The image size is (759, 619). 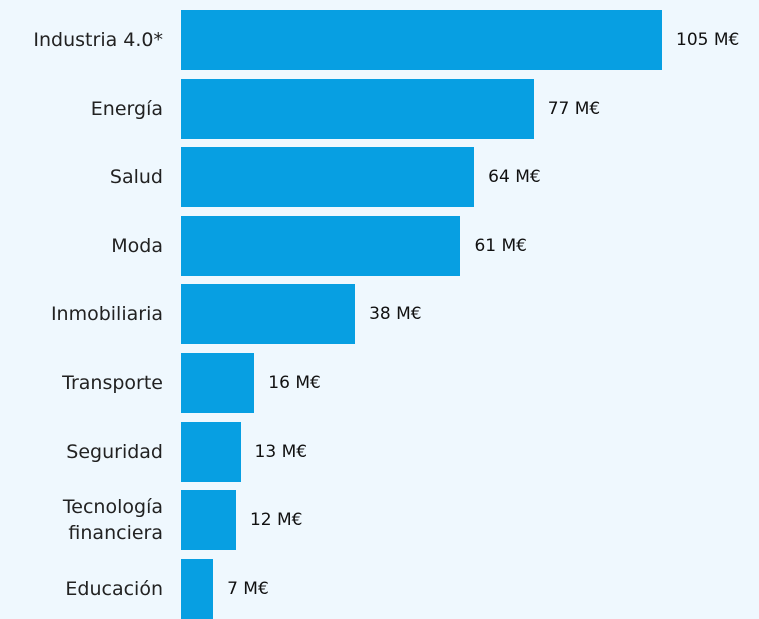 I want to click on category-label: Transporte, so click(x=112, y=383).